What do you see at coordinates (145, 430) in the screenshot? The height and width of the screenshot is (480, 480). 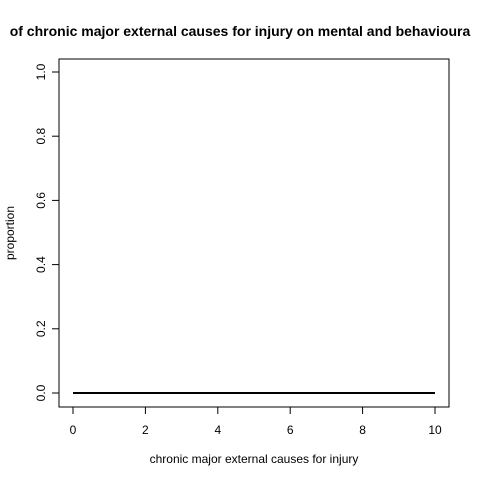 I see `x-tick-label: 2` at bounding box center [145, 430].